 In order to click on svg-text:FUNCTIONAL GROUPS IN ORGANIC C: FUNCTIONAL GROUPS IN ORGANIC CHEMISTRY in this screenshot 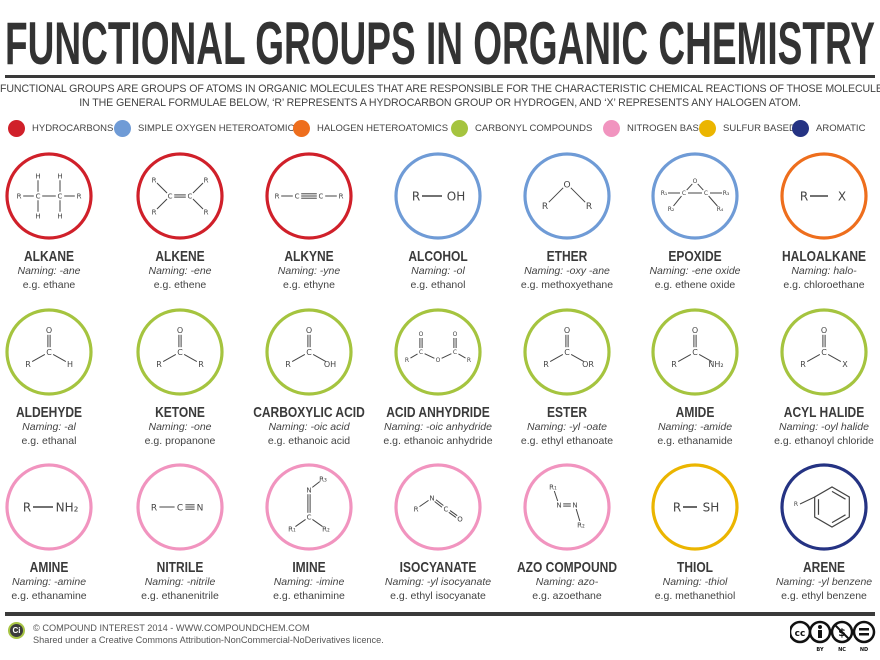, I will do `click(440, 41)`.